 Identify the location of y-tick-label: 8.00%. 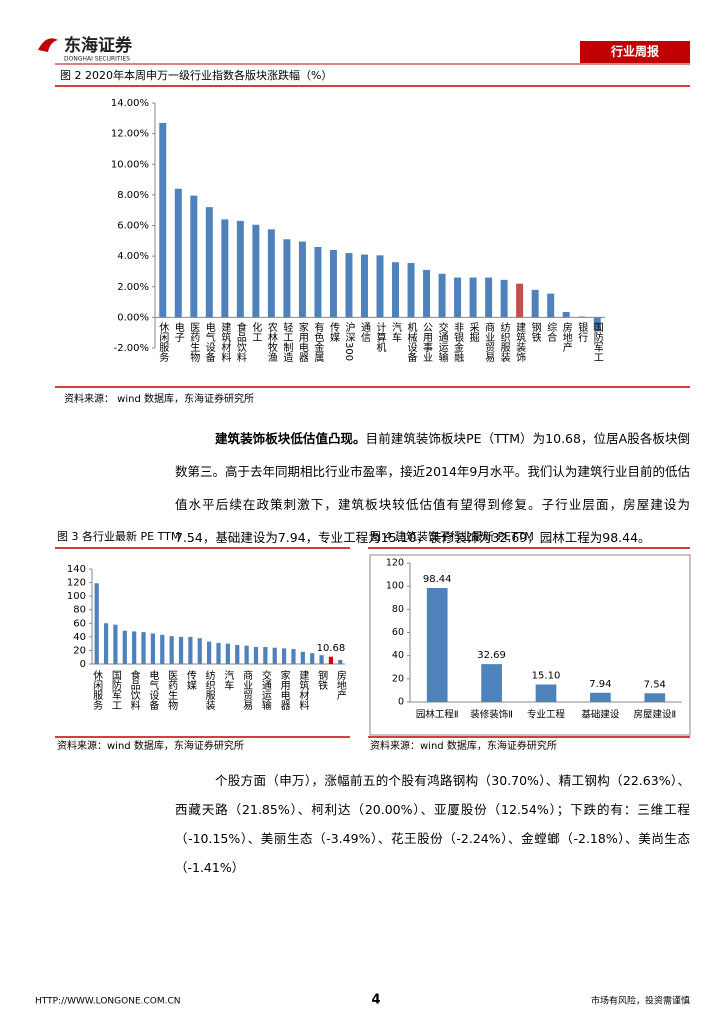
(133, 195).